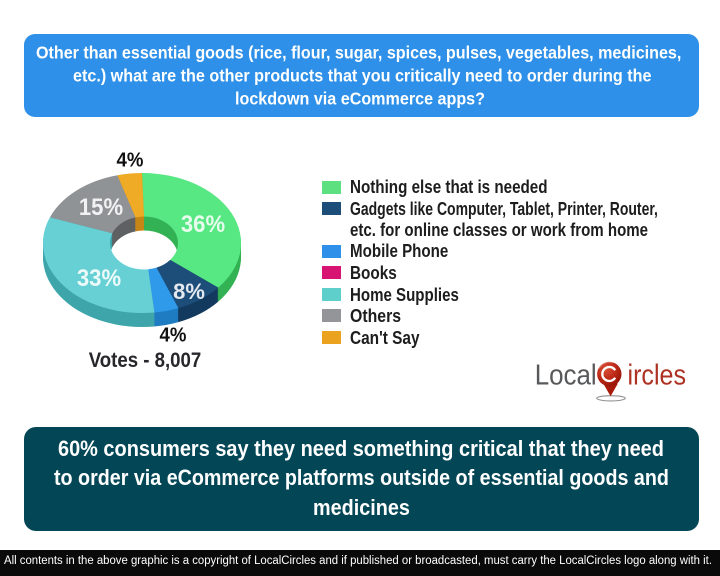  I want to click on svg-text: ircles, so click(657, 375).